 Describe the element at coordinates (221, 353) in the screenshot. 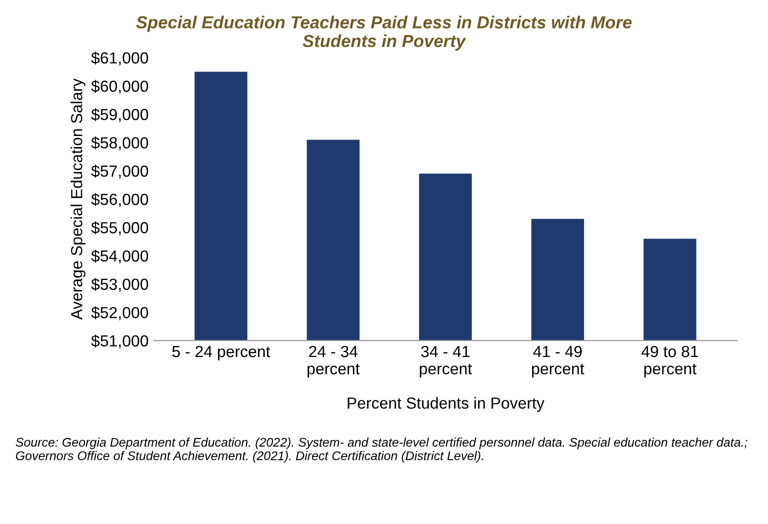

I see `x-tick-label: 5 - 24 percent` at that location.